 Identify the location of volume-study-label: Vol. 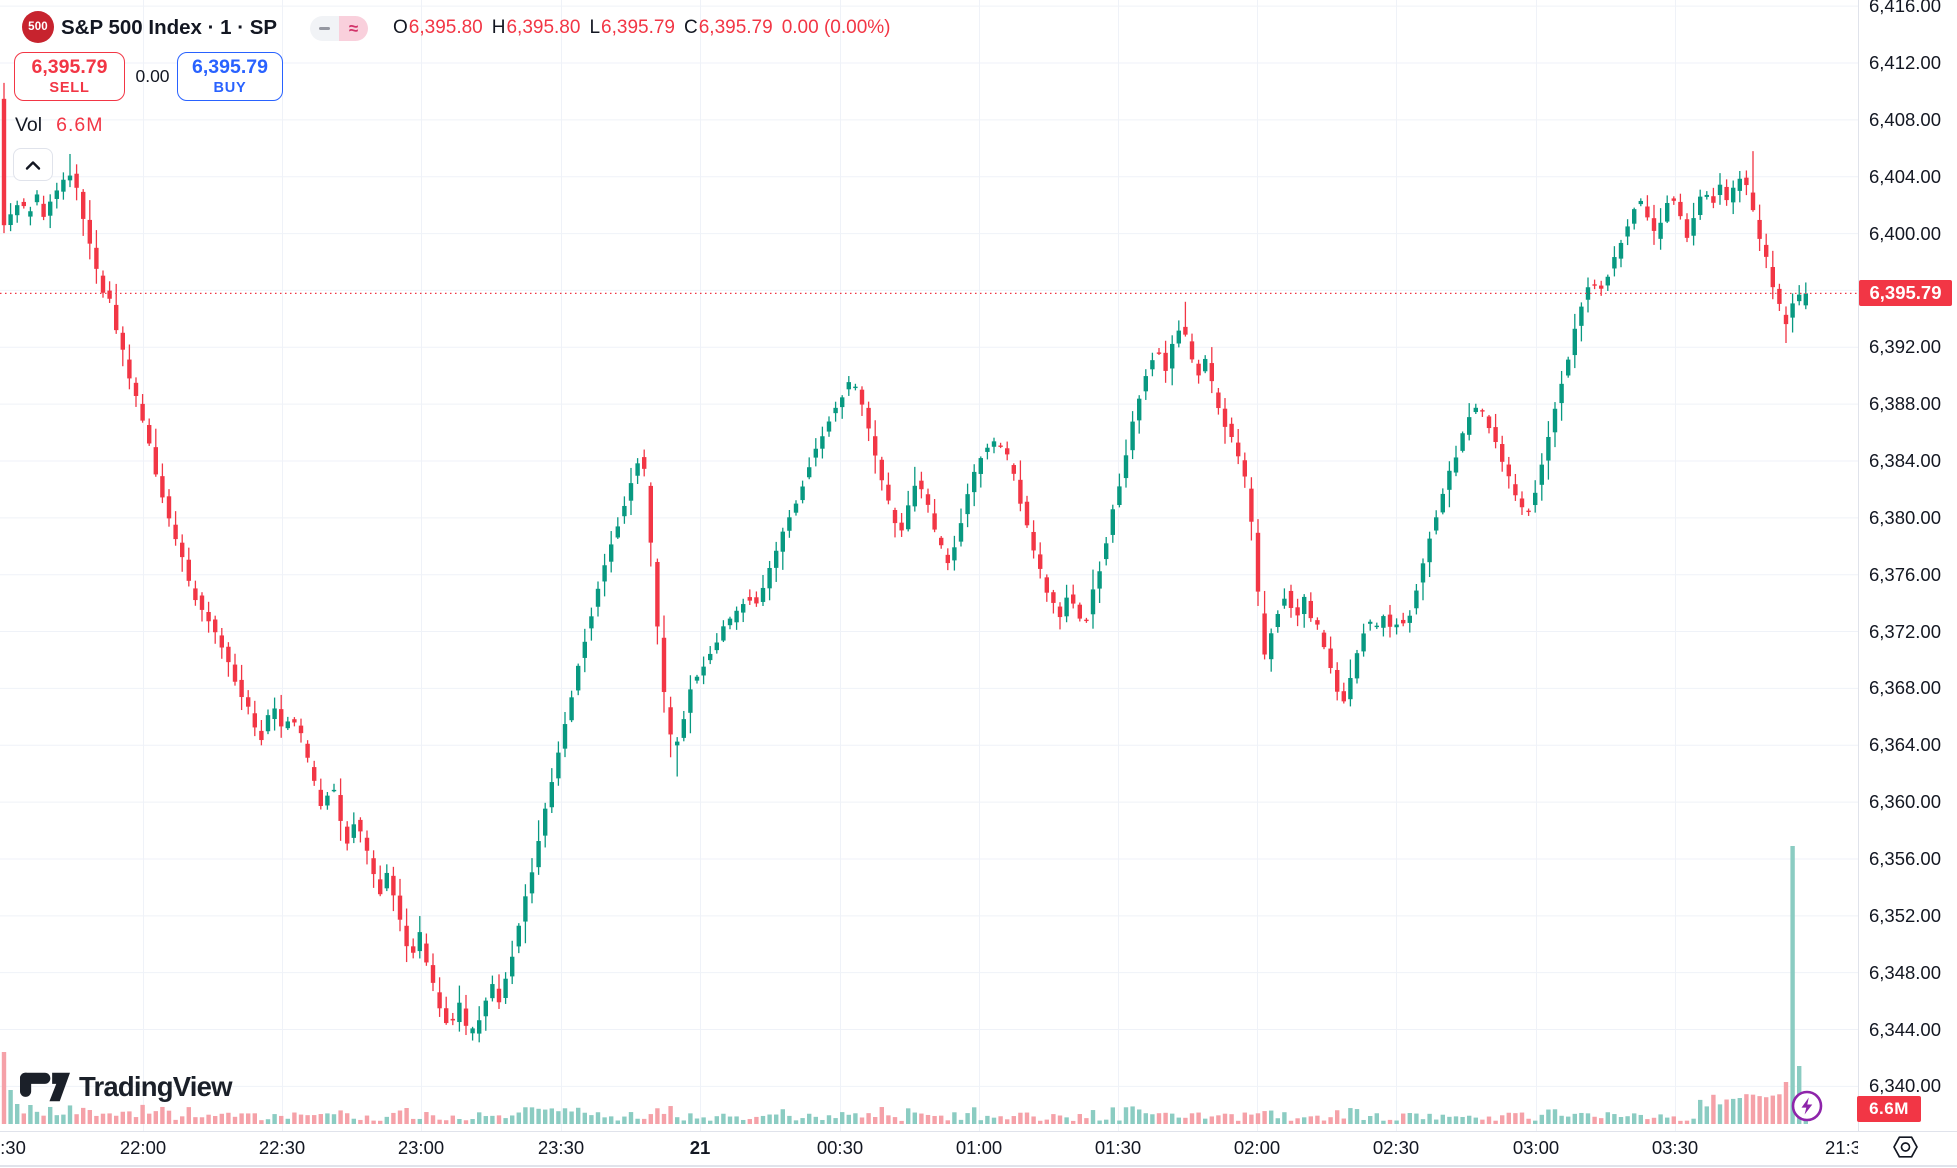
(29, 125).